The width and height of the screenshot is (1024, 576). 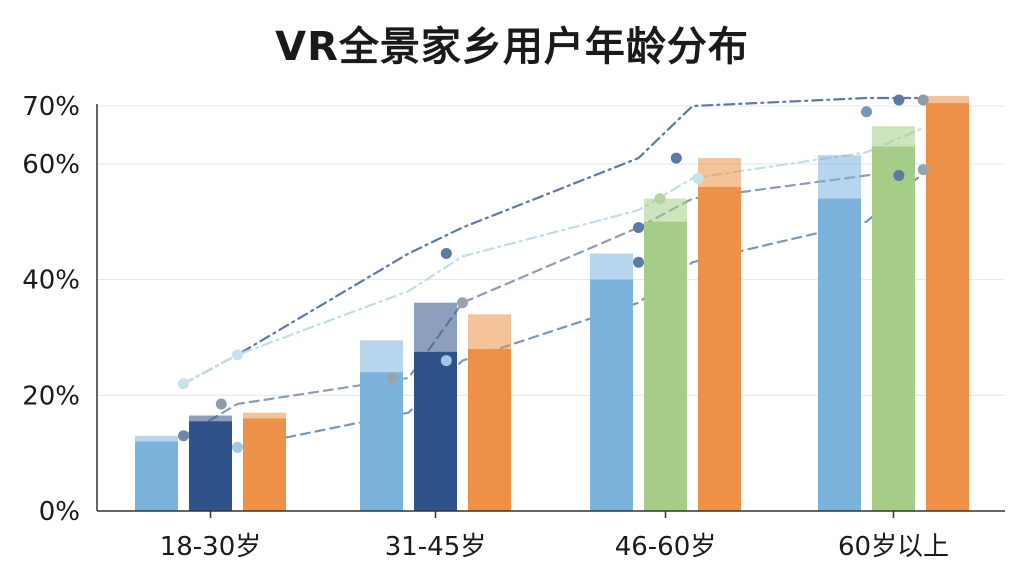 What do you see at coordinates (211, 547) in the screenshot?
I see `x-tick-label: 18-30岁` at bounding box center [211, 547].